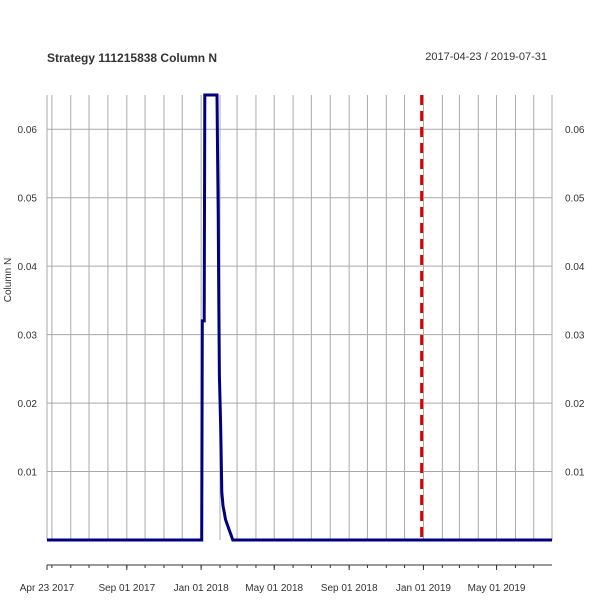 Image resolution: width=600 pixels, height=600 pixels. What do you see at coordinates (349, 588) in the screenshot?
I see `x-tick-label: Sep 01 2018` at bounding box center [349, 588].